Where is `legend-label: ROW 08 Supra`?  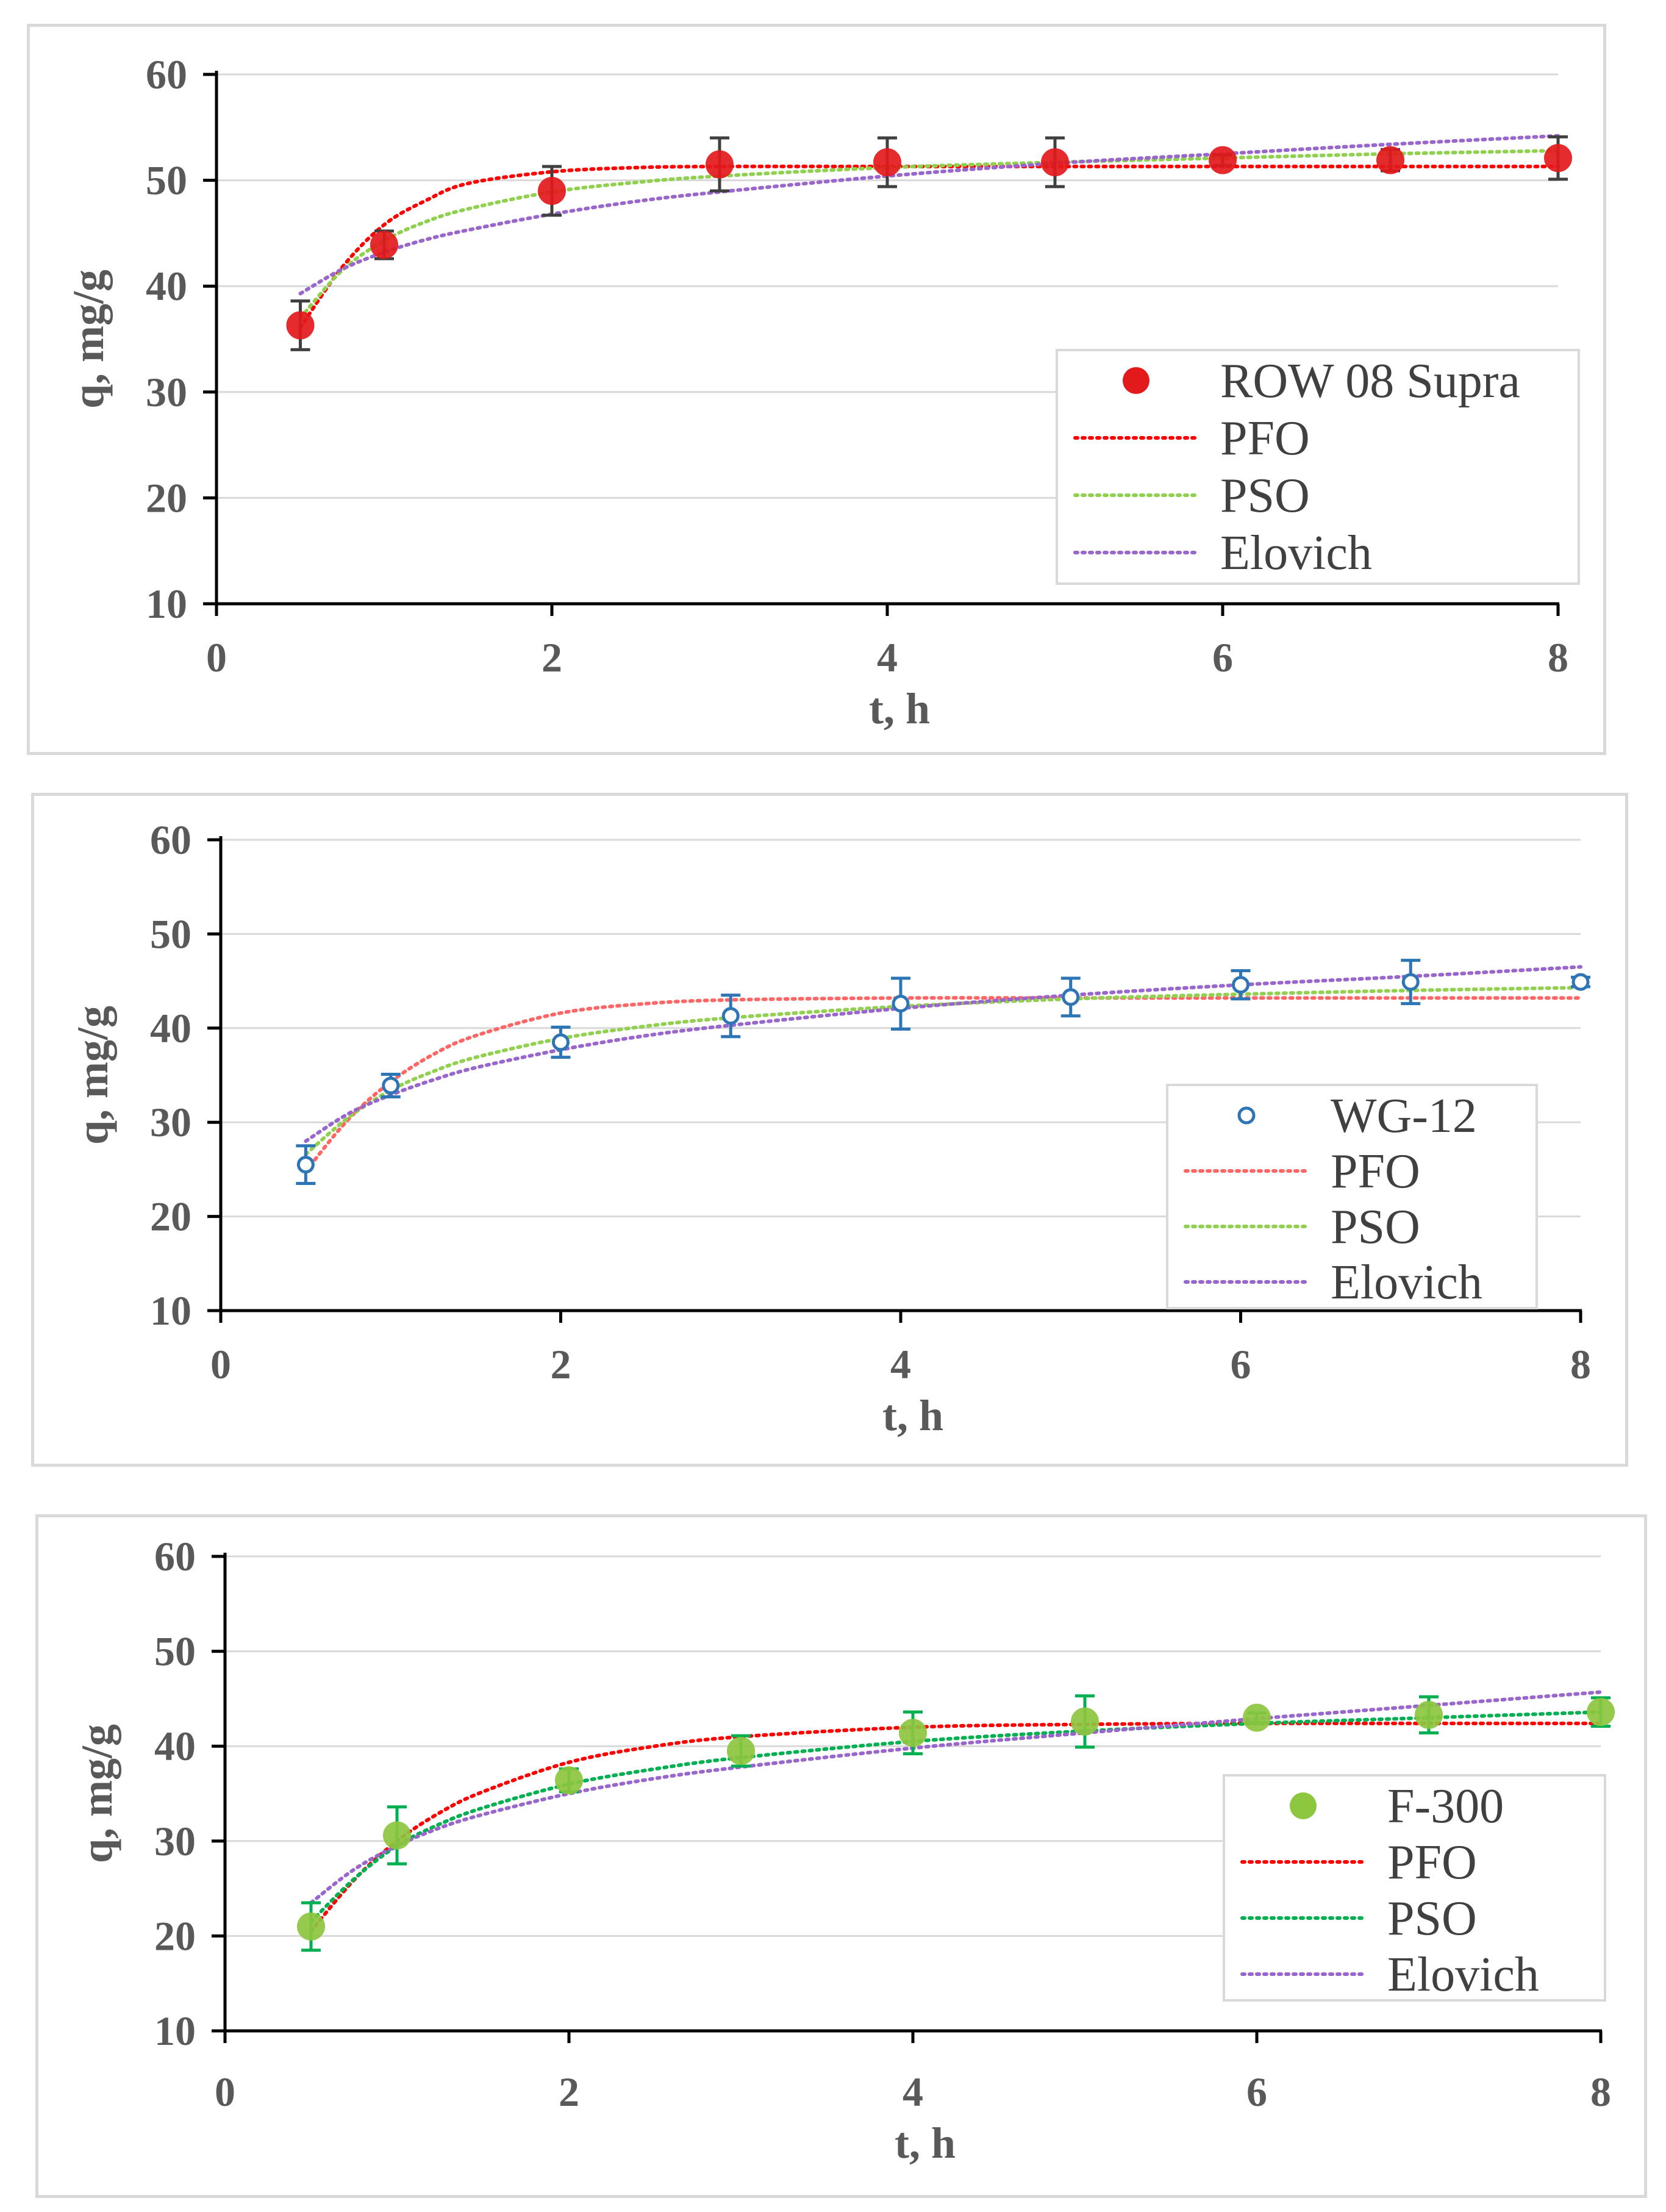
legend-label: ROW 08 Supra is located at coordinates (1370, 381).